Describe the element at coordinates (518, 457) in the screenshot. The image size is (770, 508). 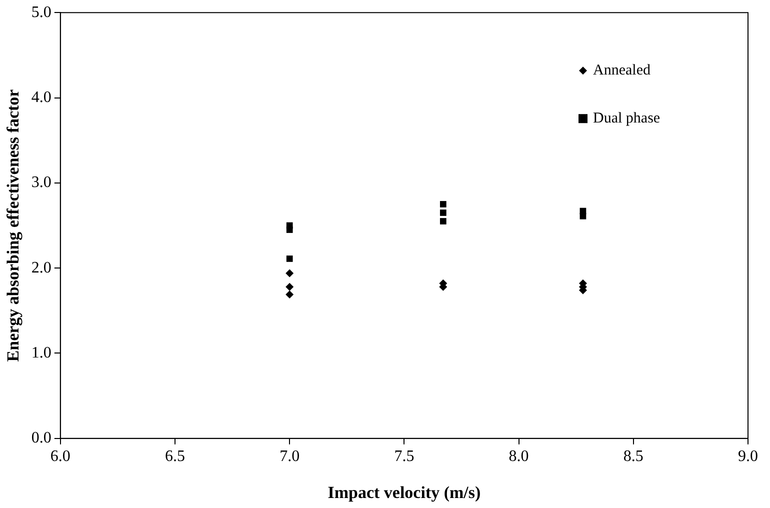
I see `x-tick-label: 8.0` at that location.